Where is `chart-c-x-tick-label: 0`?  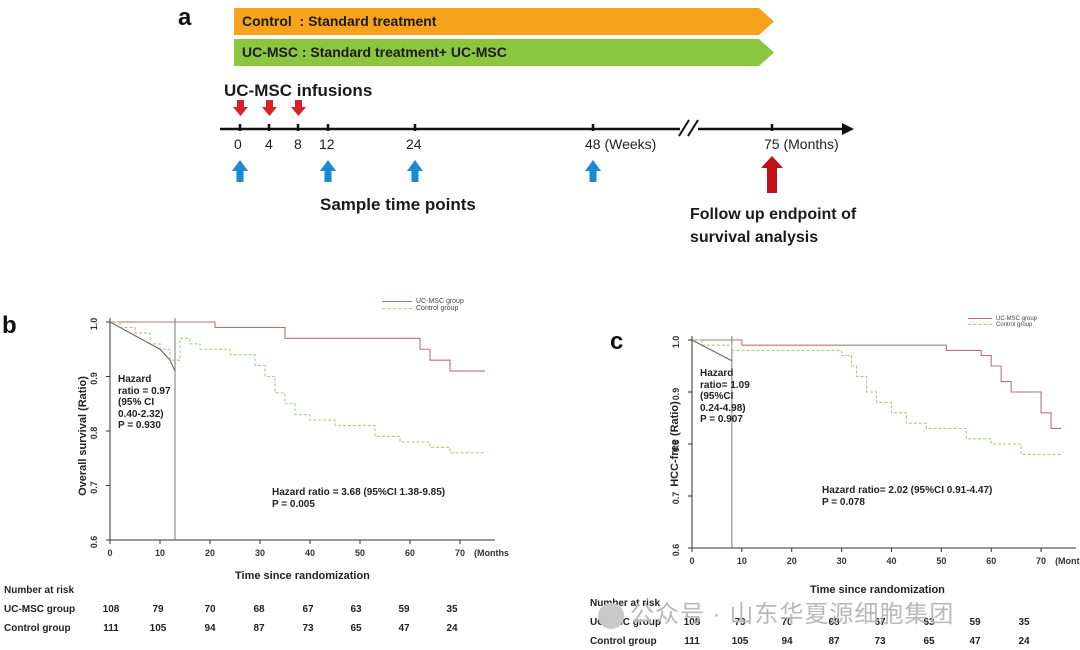
chart-c-x-tick-label: 0 is located at coordinates (691, 561).